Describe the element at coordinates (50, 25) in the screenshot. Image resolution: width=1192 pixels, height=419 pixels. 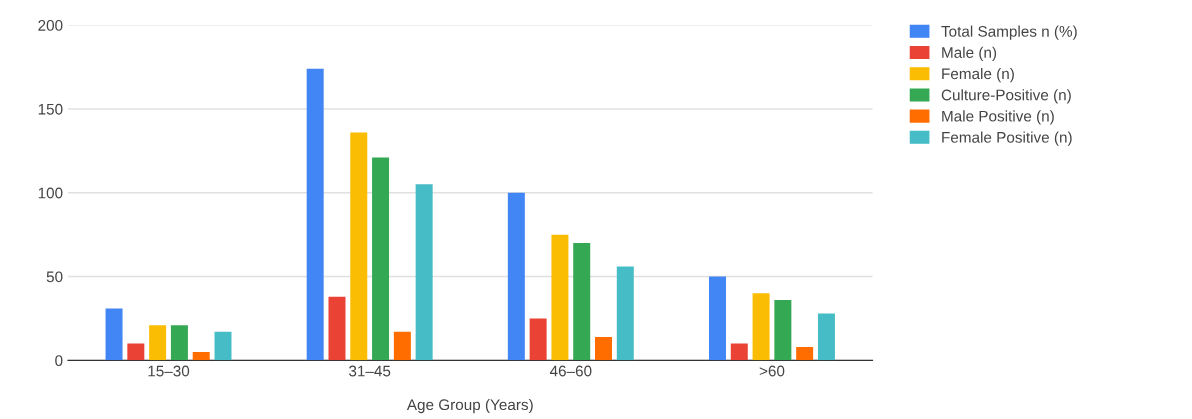
I see `y-tick-label: 200` at that location.